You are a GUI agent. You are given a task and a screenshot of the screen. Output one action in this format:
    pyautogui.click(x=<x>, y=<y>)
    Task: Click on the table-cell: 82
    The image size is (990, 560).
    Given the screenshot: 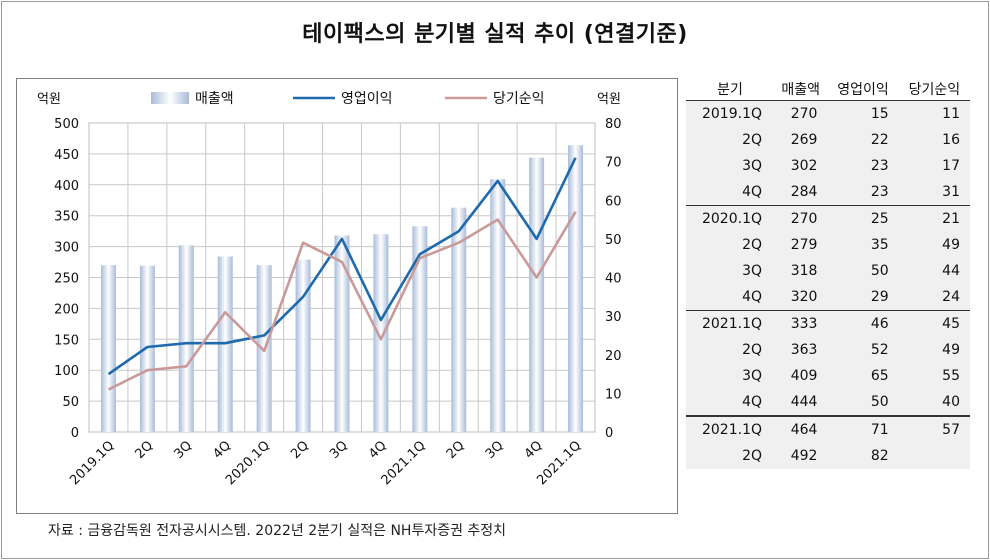 What is the action you would take?
    pyautogui.click(x=863, y=456)
    